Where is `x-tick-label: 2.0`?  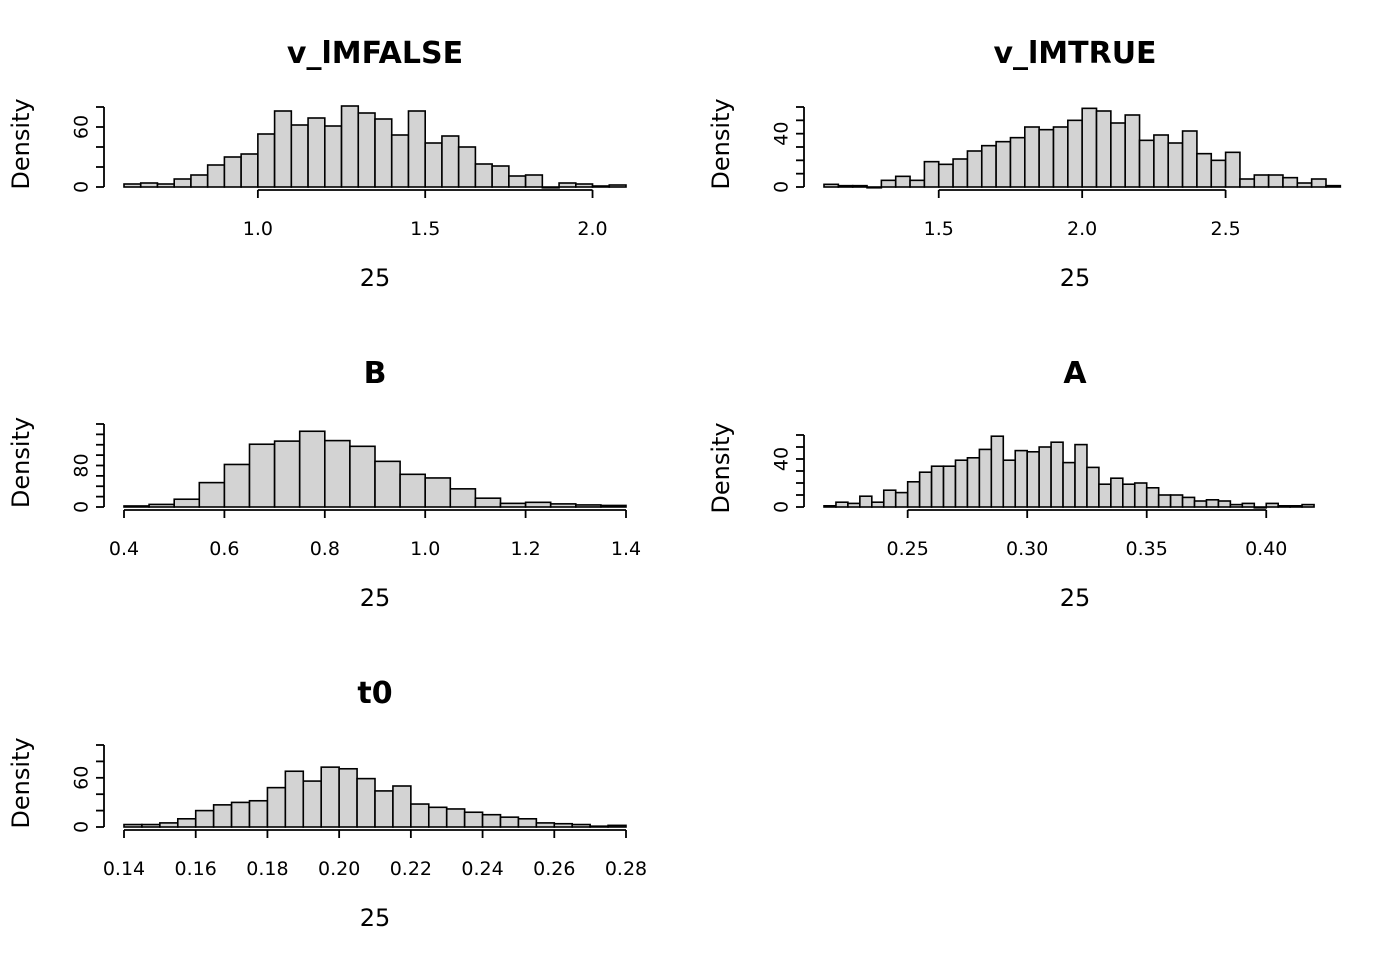 x-tick-label: 2.0 is located at coordinates (592, 229).